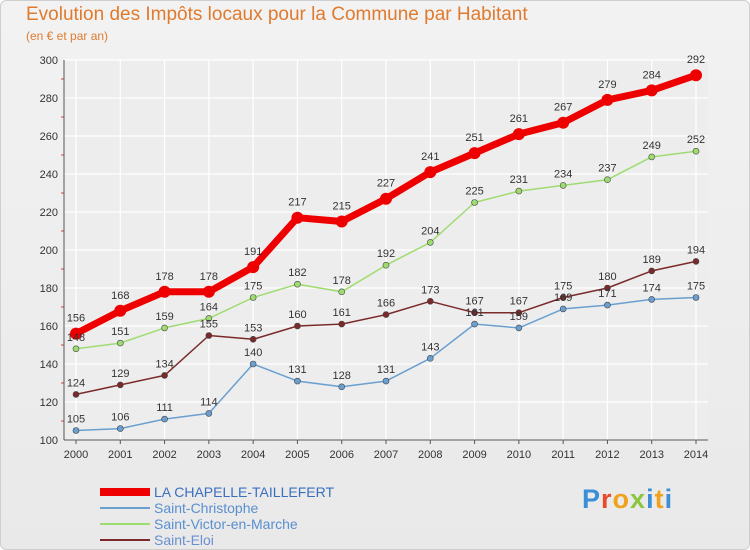  I want to click on y-tick-label: 160, so click(49, 327).